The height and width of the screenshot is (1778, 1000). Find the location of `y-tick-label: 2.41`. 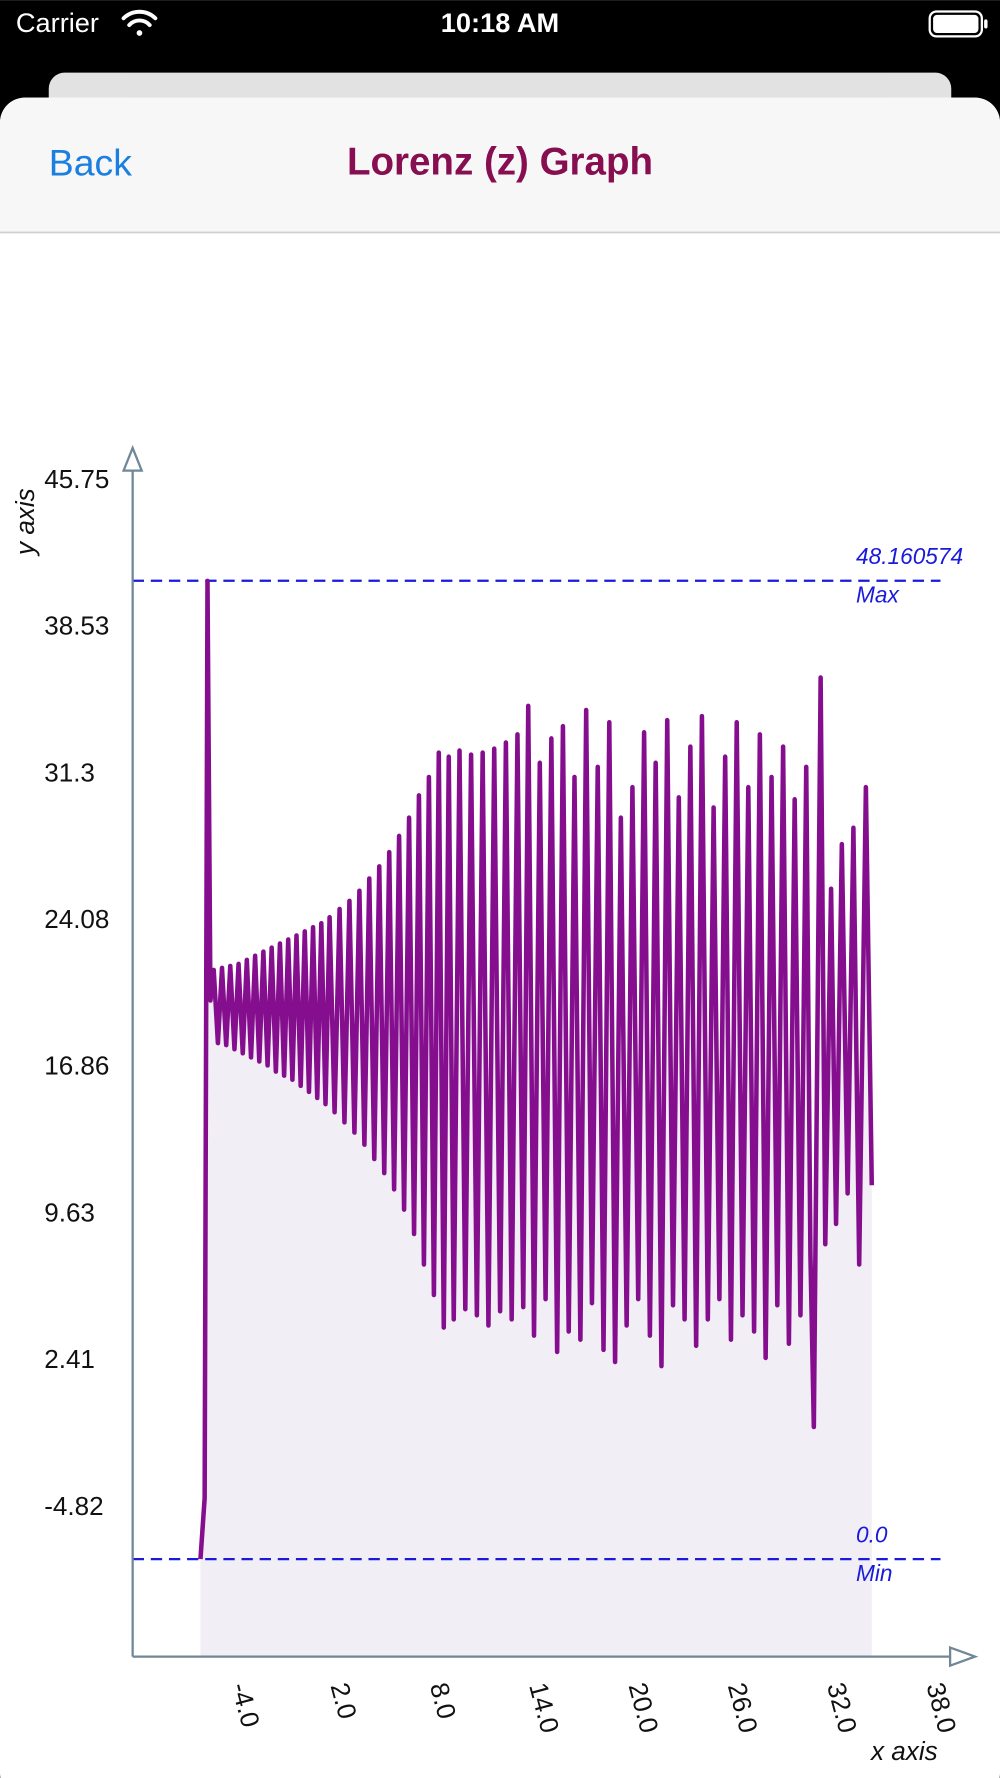

y-tick-label: 2.41 is located at coordinates (69, 1359).